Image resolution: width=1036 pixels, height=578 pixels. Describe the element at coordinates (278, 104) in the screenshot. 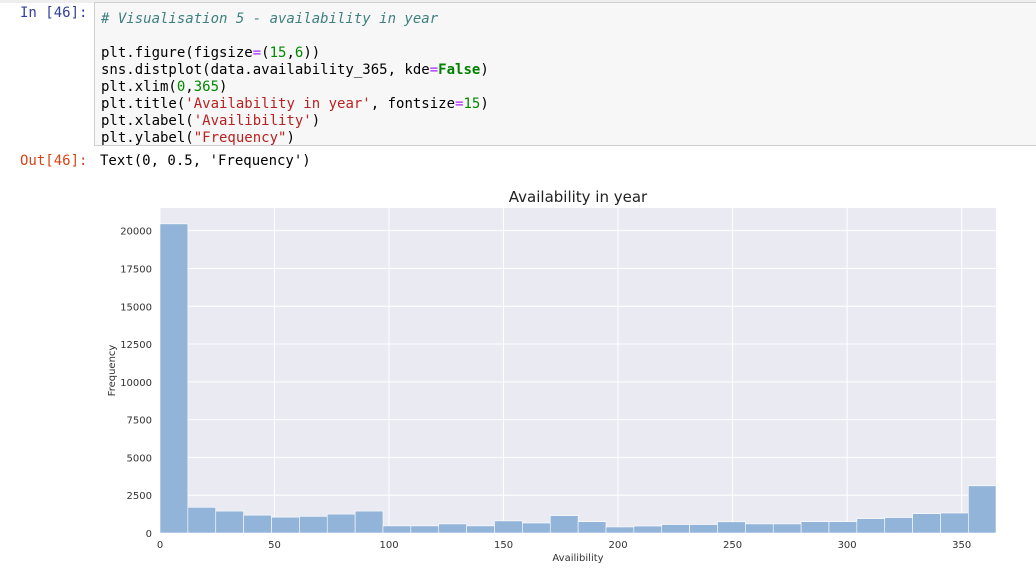

I see `code-token: 'Availability in year'` at that location.